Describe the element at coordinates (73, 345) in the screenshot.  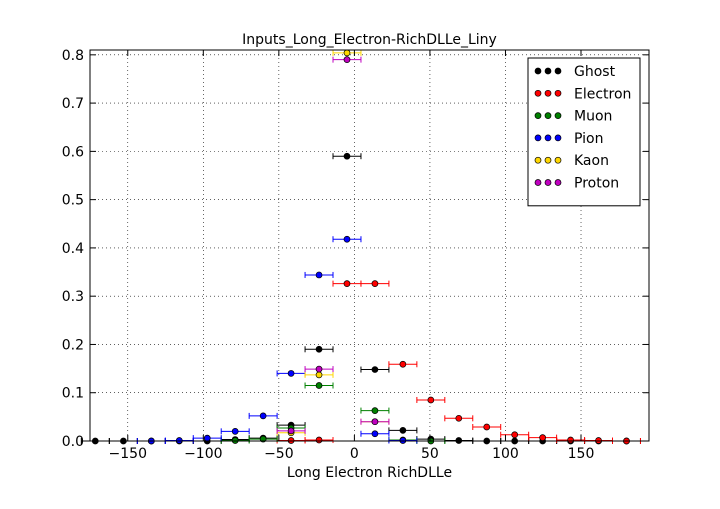
I see `y-tick-label: 0.2` at that location.